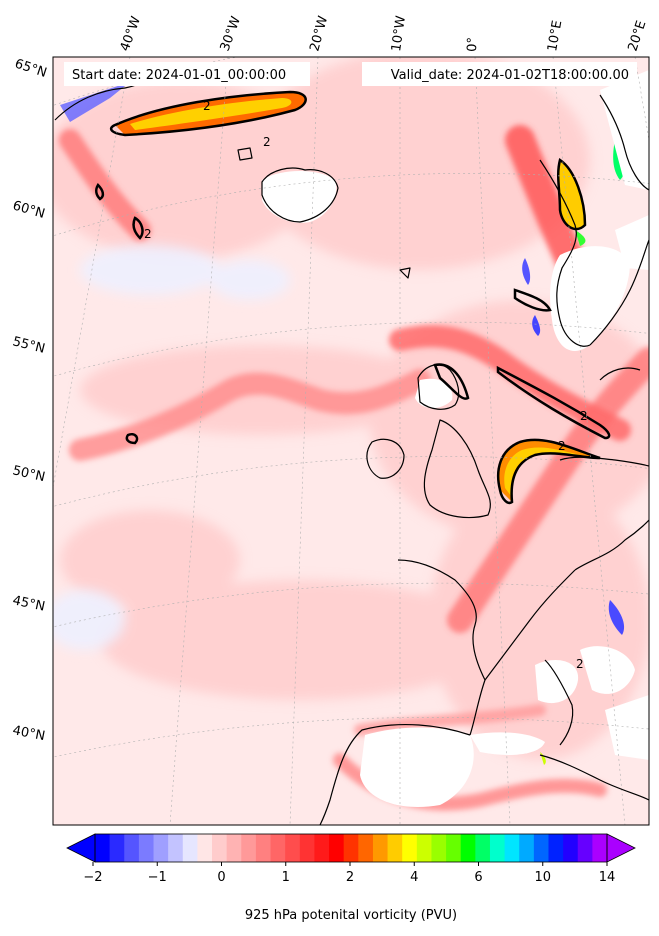  Describe the element at coordinates (28, 733) in the screenshot. I see `lat-label: 40°N` at that location.